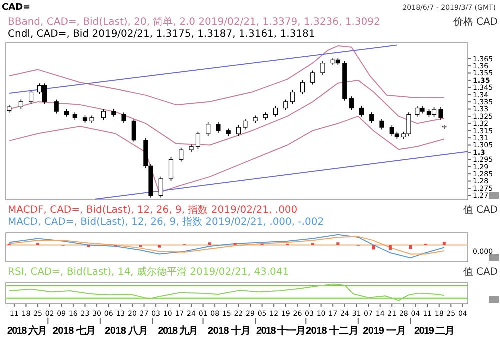  Describe the element at coordinates (103, 22) in the screenshot. I see `text: BBand, CAD=, Bid(Last), 20, 简单, 2.0` at that location.